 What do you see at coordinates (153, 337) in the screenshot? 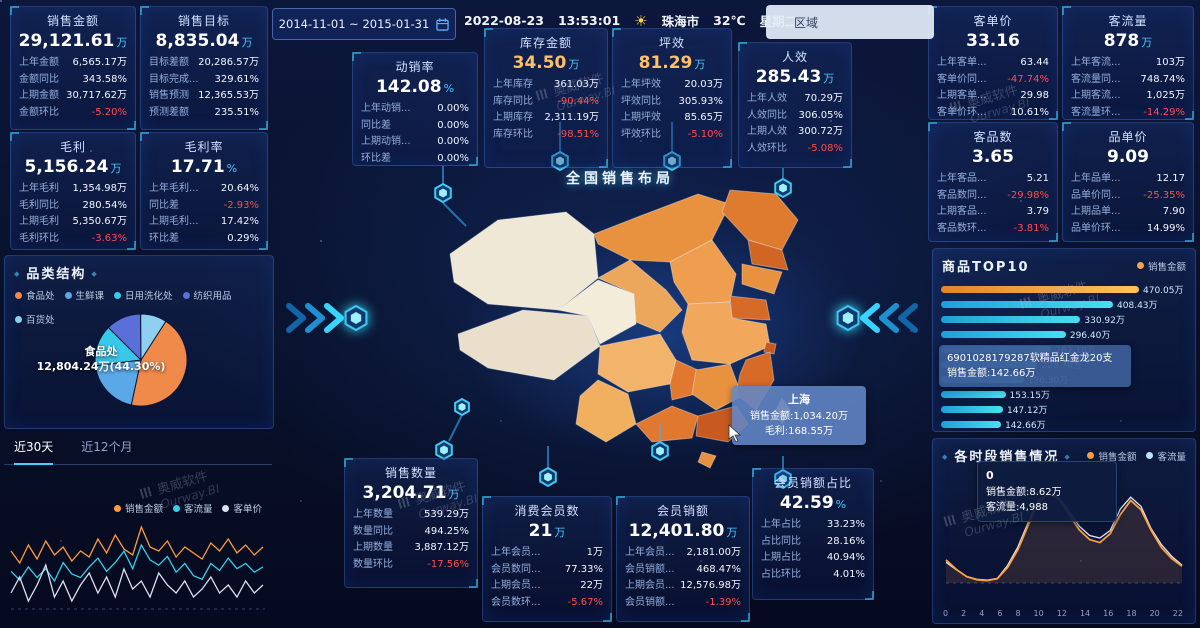
I see `pie-slice-百货处` at bounding box center [153, 337].